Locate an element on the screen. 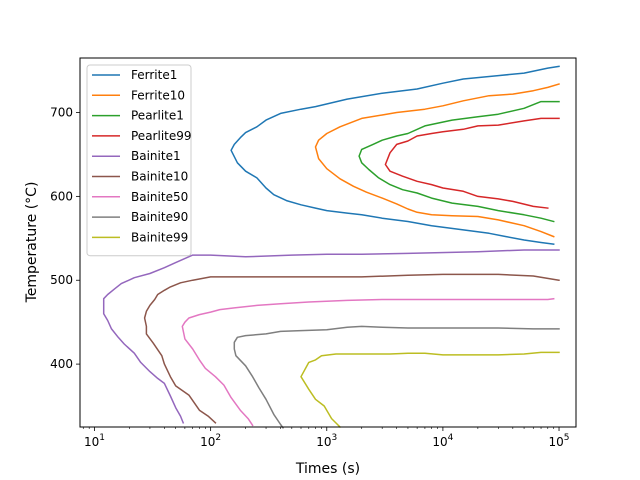 Image resolution: width=640 pixels, height=480 pixels. y-tick-label: 700 is located at coordinates (61, 113).